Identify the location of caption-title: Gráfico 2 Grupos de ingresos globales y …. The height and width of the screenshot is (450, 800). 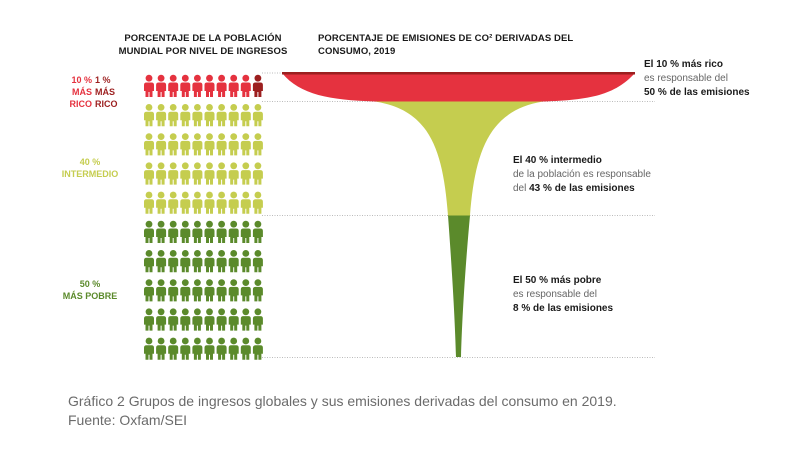
(342, 401).